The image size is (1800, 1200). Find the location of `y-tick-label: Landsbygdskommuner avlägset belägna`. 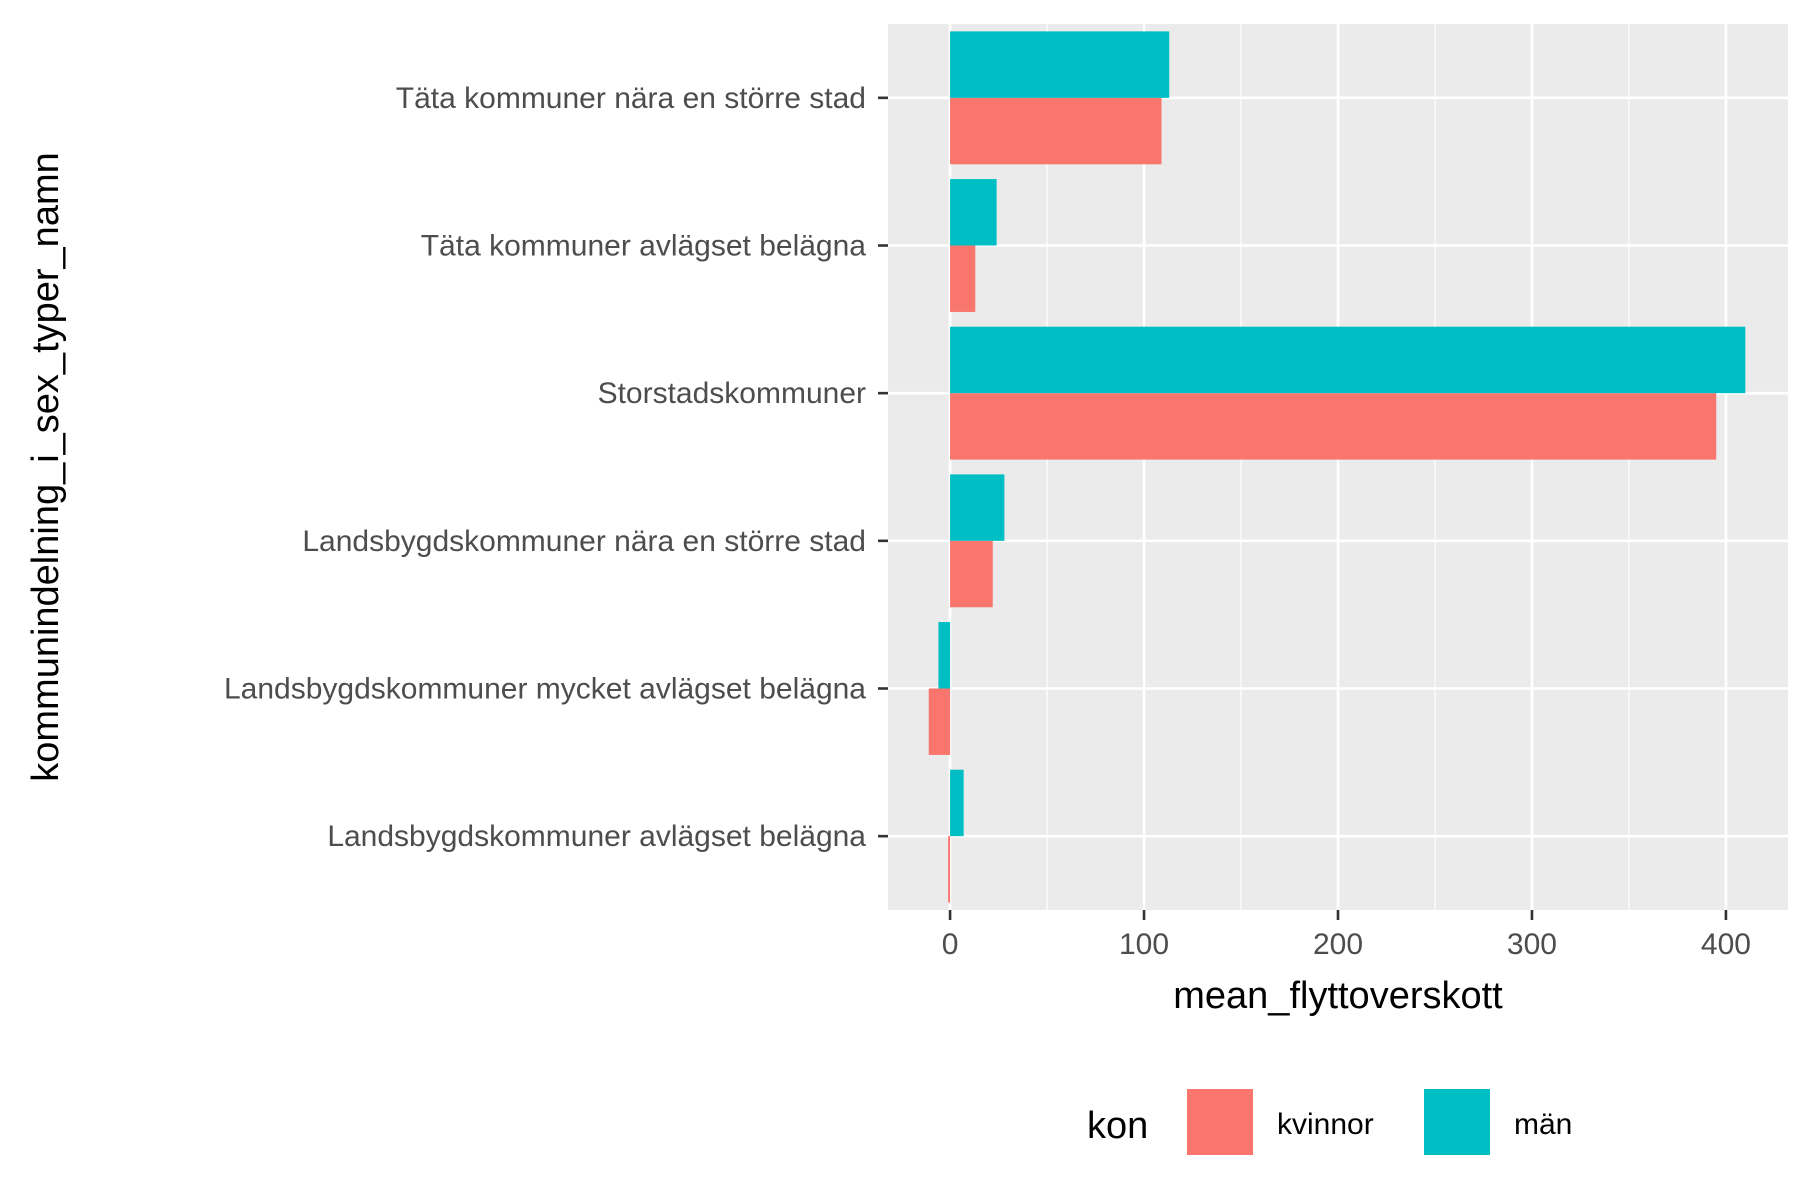

y-tick-label: Landsbygdskommuner avlägset belägna is located at coordinates (596, 836).